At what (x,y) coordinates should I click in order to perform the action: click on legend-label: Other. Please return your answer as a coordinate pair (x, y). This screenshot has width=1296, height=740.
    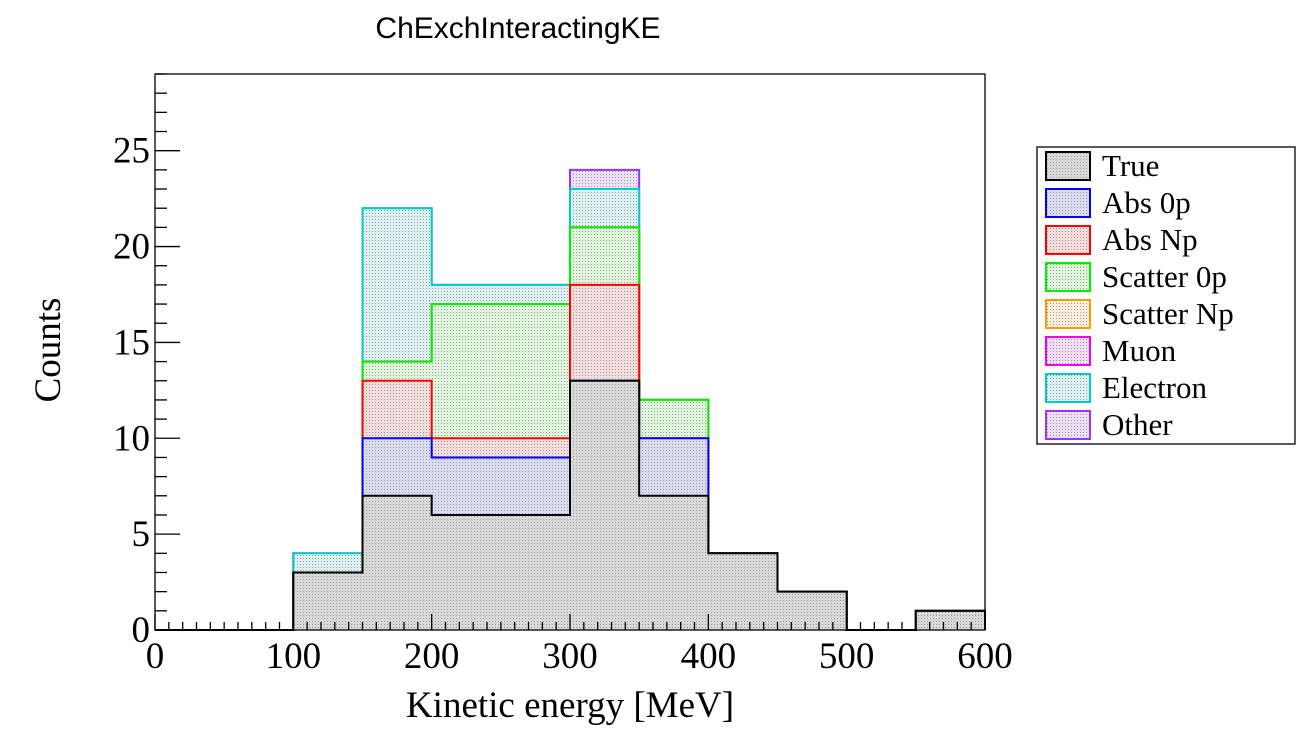
    Looking at the image, I should click on (1137, 424).